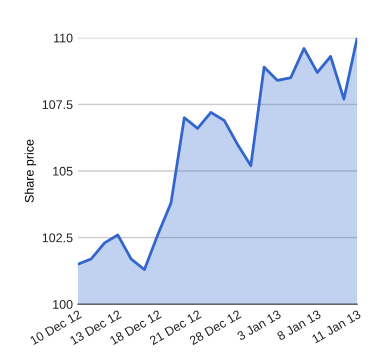 The image size is (380, 360). I want to click on y-tick-label: 105, so click(63, 171).